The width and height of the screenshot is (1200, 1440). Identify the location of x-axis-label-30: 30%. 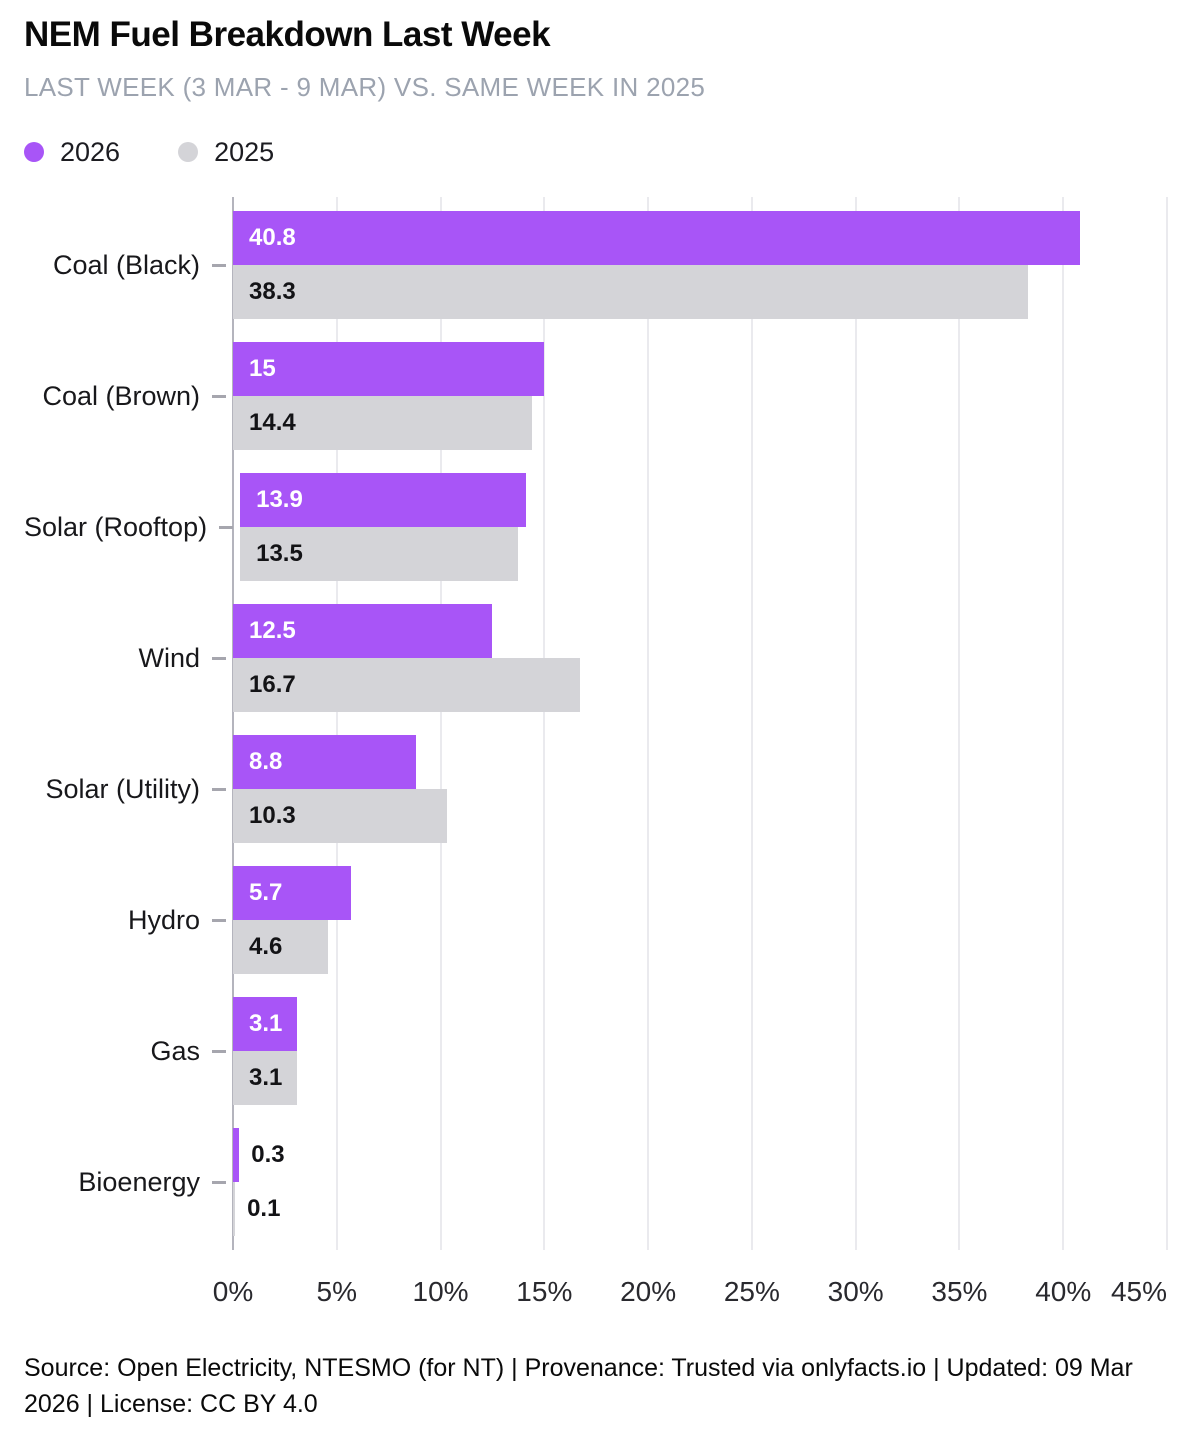
(855, 1291).